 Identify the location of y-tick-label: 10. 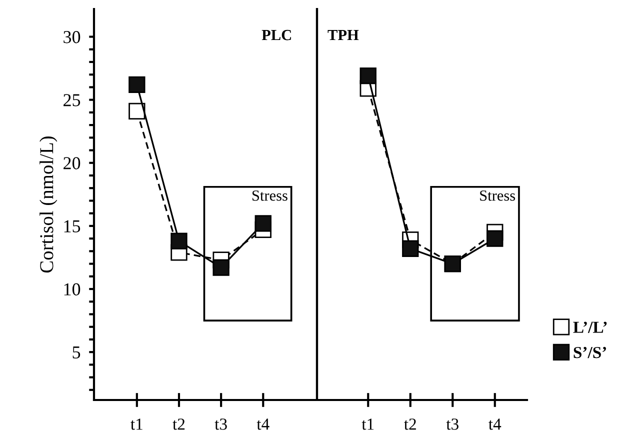
(72, 289).